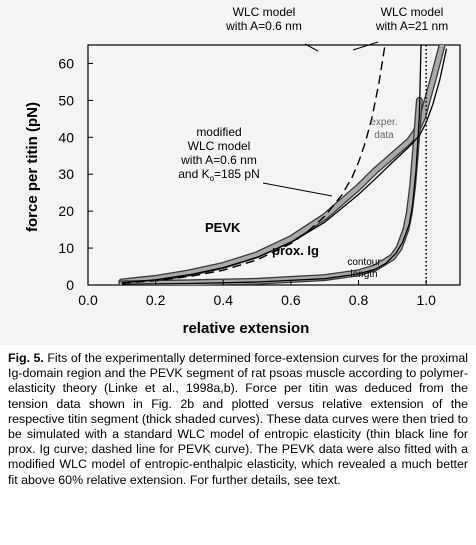 Image resolution: width=476 pixels, height=545 pixels. Describe the element at coordinates (363, 274) in the screenshot. I see `contour-length-label-line2: length` at that location.